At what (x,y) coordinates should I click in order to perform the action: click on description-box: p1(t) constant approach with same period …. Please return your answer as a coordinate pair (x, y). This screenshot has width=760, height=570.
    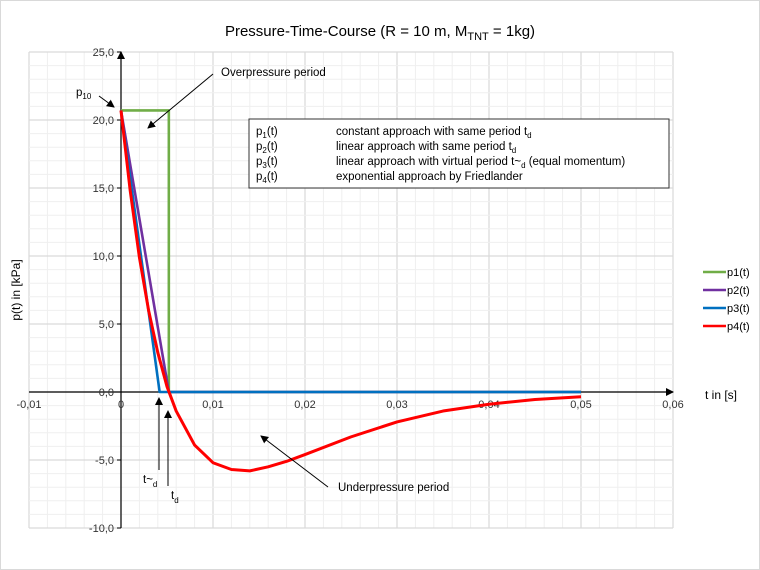
    Looking at the image, I should click on (459, 153).